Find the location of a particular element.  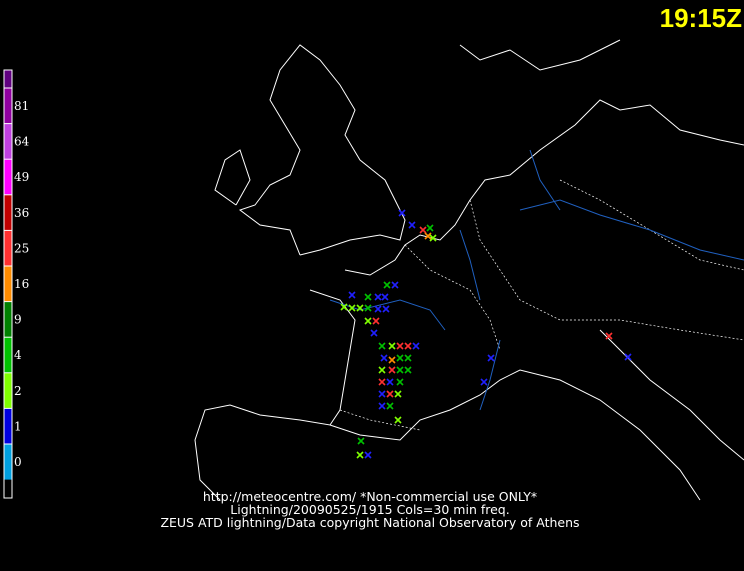

legend: 81 64 49 36 25 16 9 4 2 1 0 is located at coordinates (16, 284).